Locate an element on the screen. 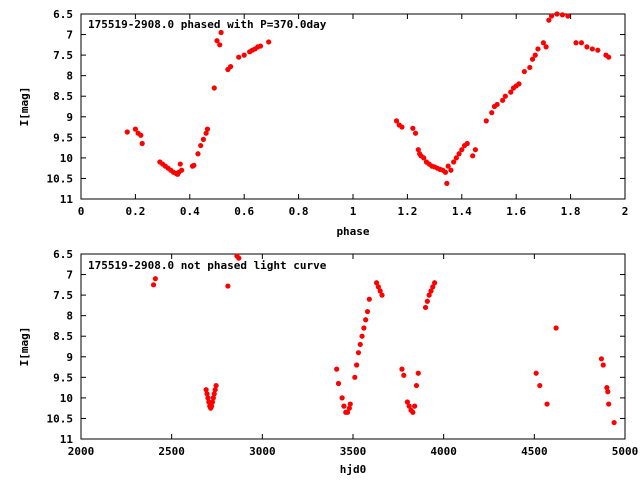  x-tick-label: 1.2 is located at coordinates (407, 211).